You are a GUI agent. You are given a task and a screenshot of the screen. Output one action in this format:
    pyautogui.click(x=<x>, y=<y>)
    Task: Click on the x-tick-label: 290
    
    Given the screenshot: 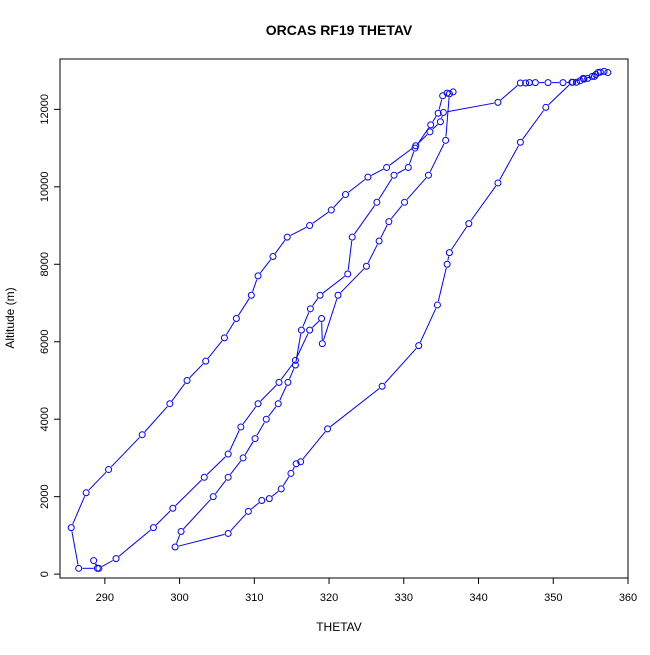 What is the action you would take?
    pyautogui.click(x=105, y=598)
    